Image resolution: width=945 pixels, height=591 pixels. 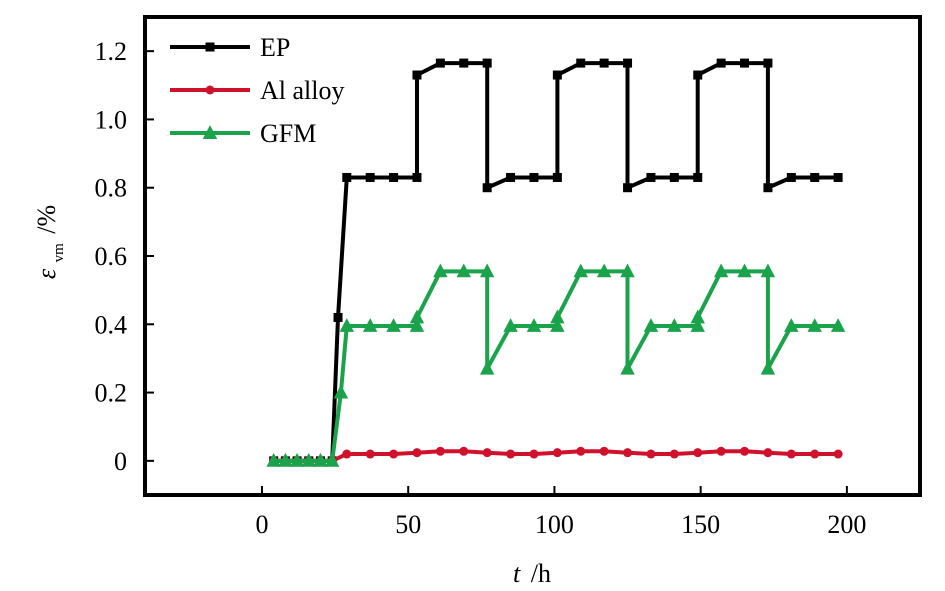 I want to click on x-tick-label: 150, so click(x=700, y=524).